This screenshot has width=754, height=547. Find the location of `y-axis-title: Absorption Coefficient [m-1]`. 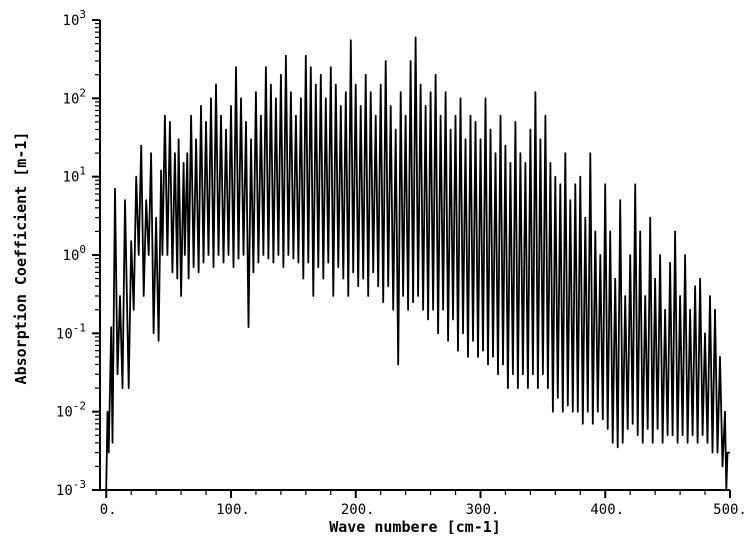

y-axis-title: Absorption Coefficient [m-1] is located at coordinates (21, 258).